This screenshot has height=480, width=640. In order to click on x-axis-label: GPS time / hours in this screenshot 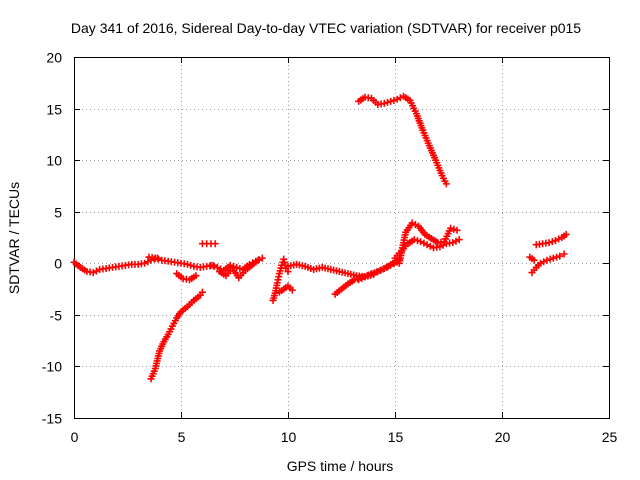, I will do `click(340, 466)`.